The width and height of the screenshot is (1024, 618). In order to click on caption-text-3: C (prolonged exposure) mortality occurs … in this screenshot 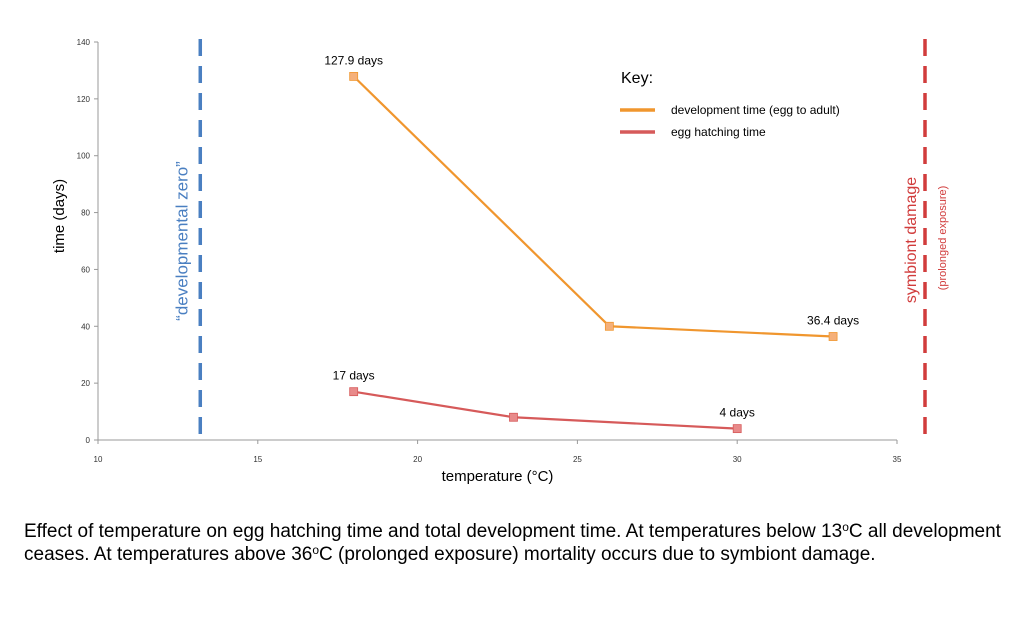, I will do `click(597, 554)`.